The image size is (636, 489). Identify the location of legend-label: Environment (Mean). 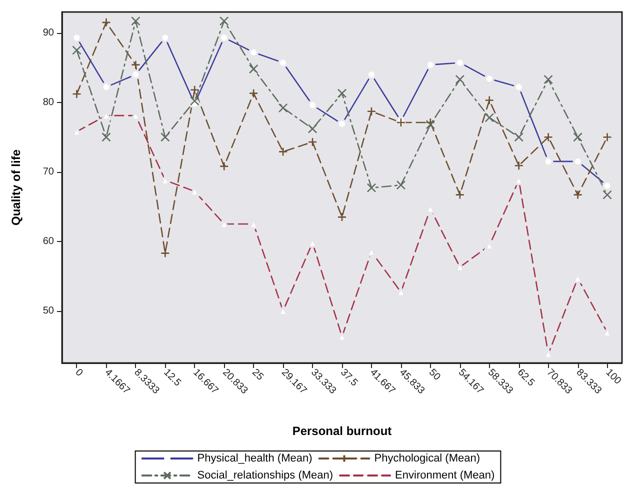
(445, 476).